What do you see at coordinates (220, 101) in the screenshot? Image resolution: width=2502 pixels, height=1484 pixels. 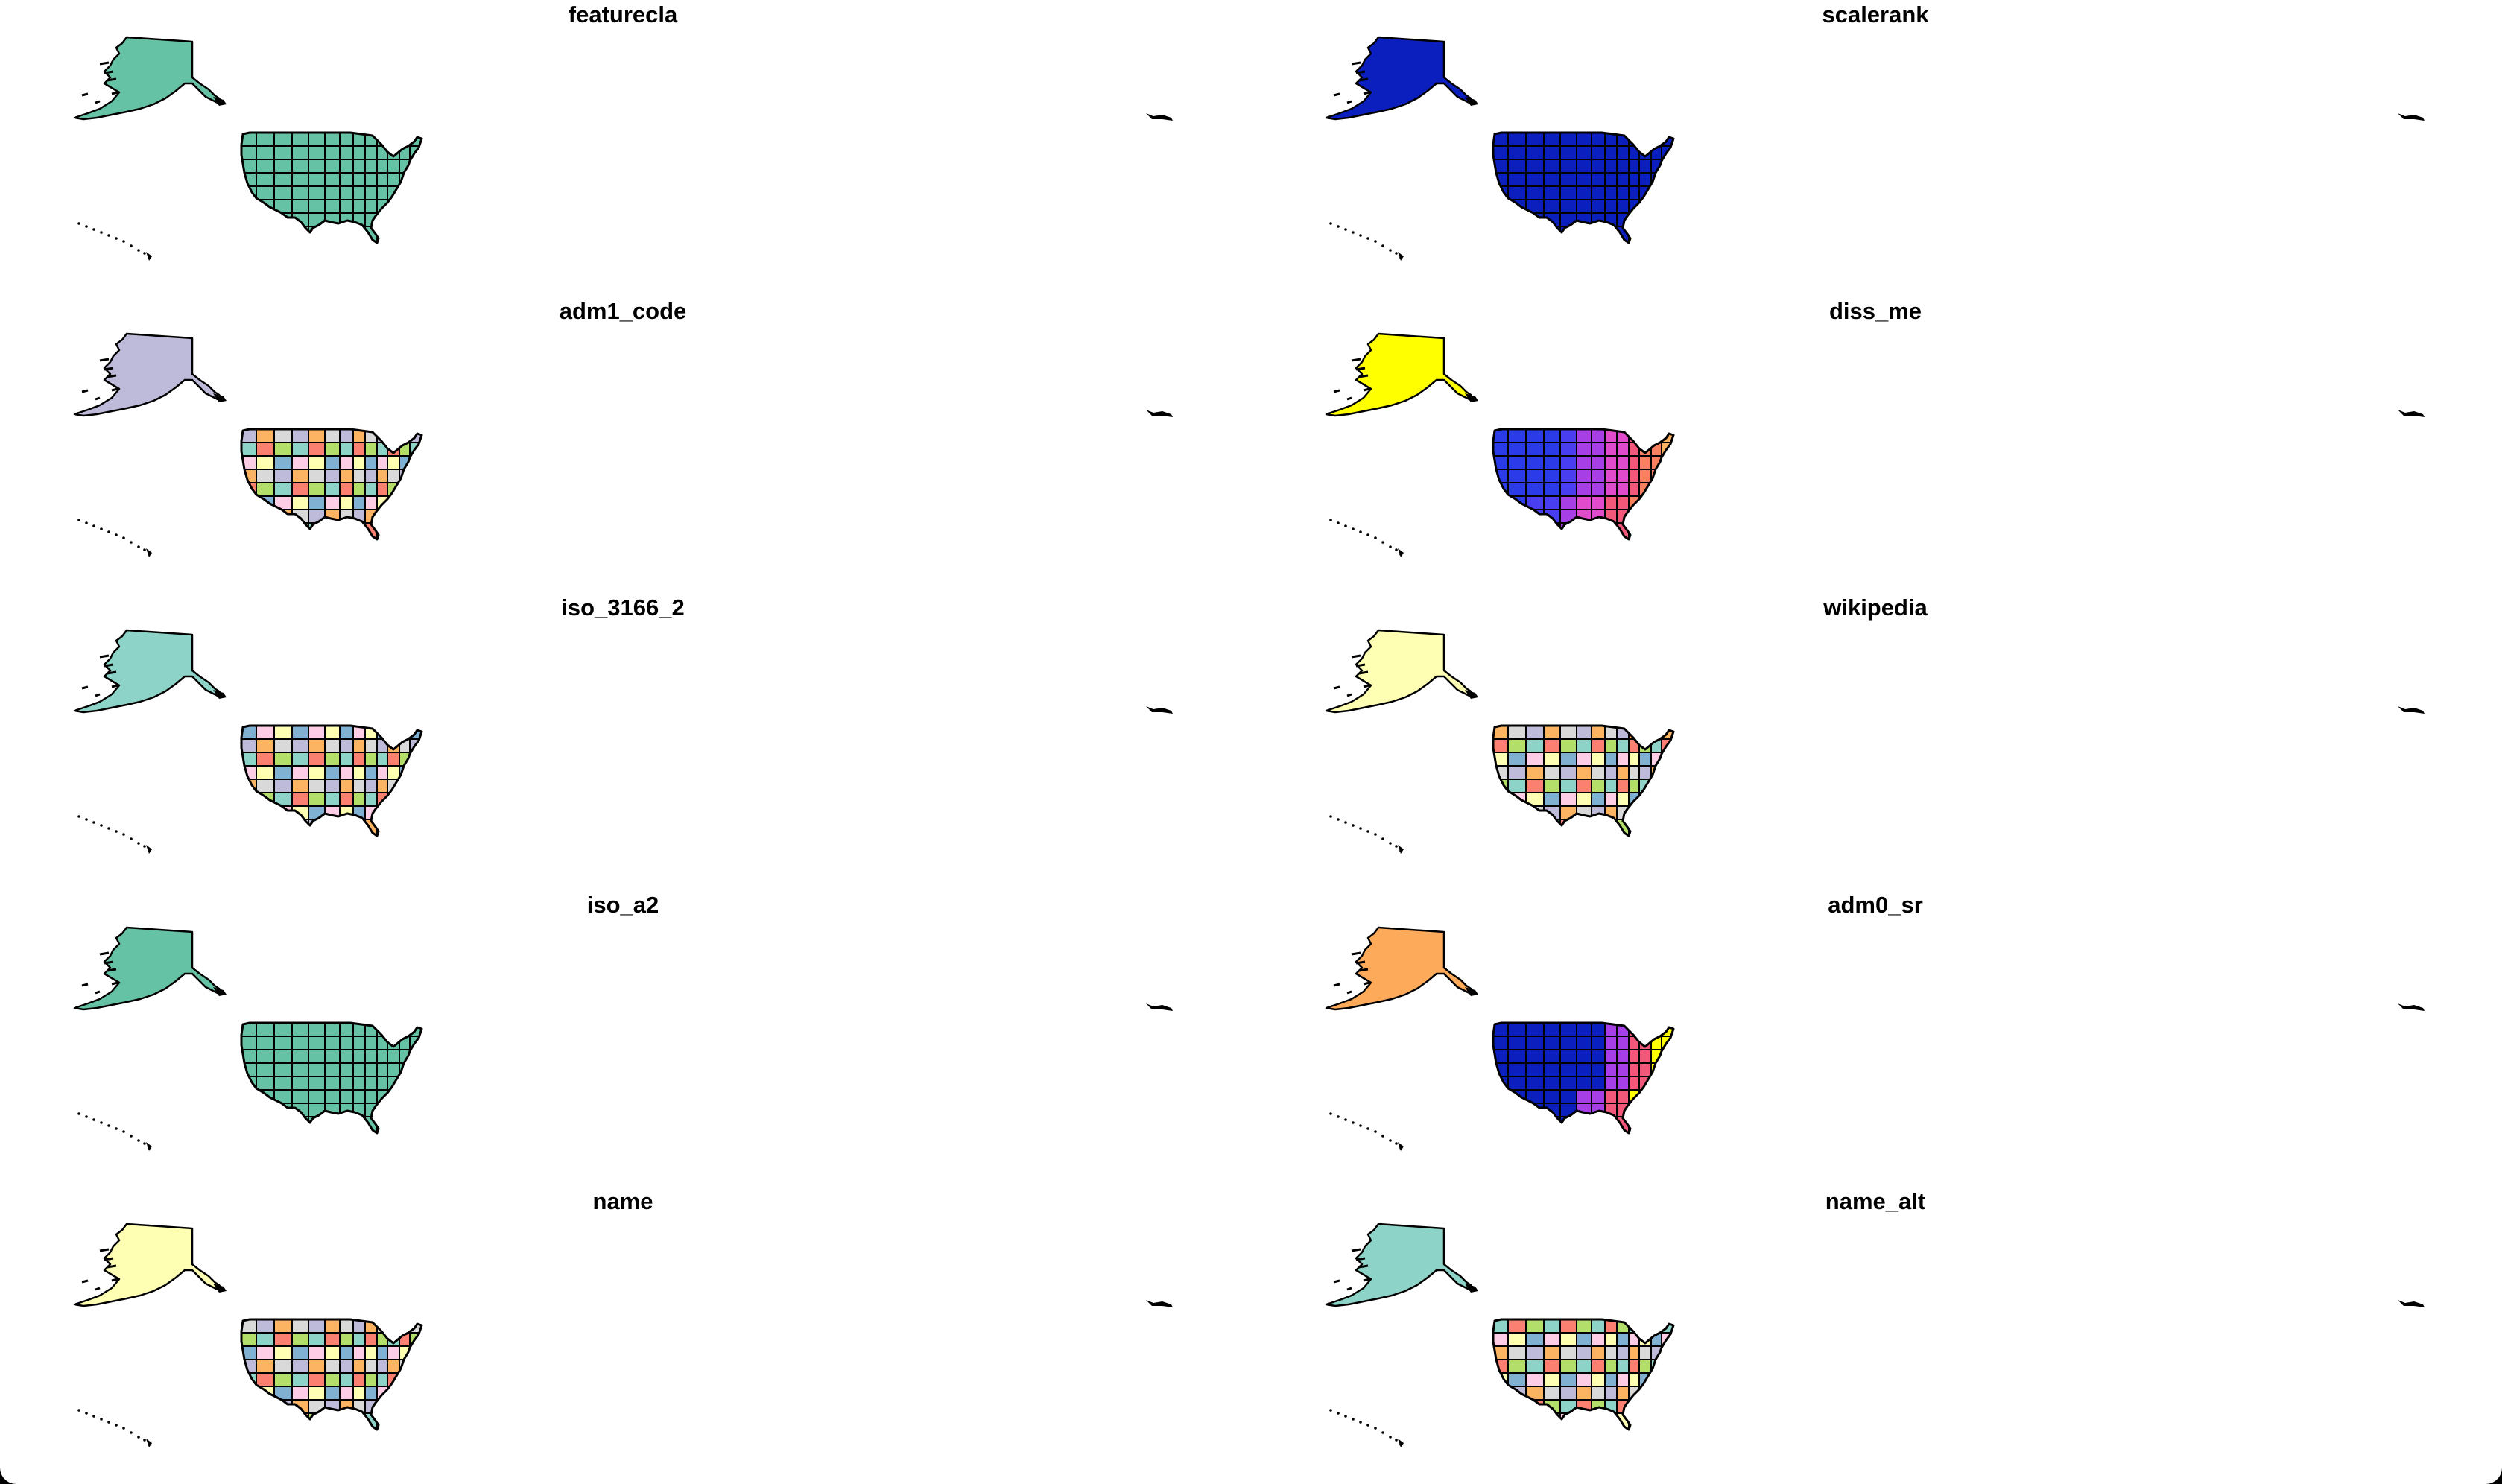 I see `panhandle-mark` at bounding box center [220, 101].